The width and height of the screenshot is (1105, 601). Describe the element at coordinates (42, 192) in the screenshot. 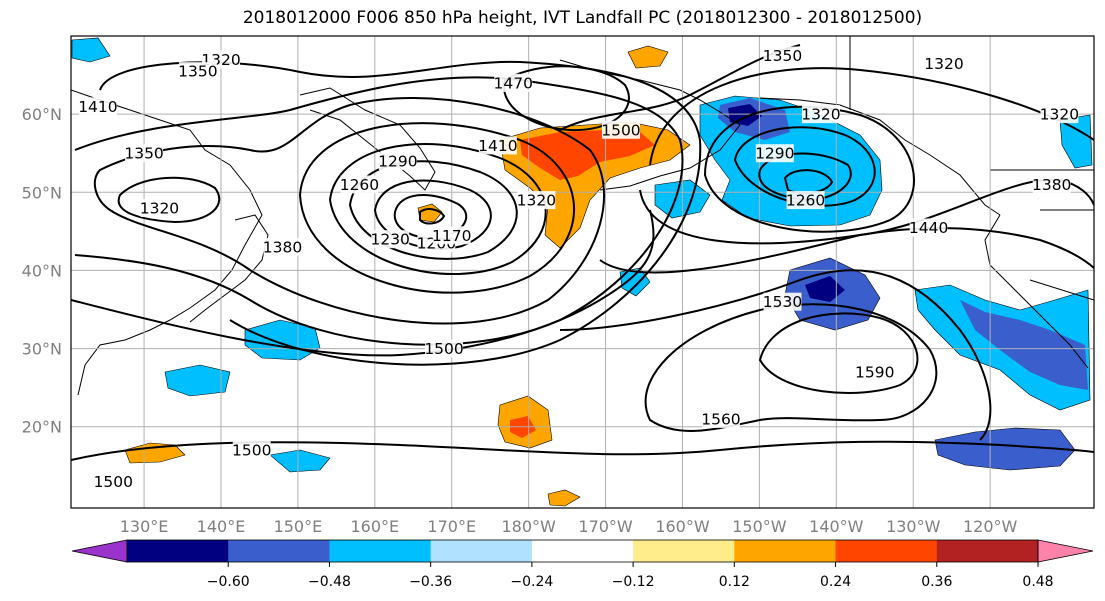

I see `latitude-label: 50°N` at that location.